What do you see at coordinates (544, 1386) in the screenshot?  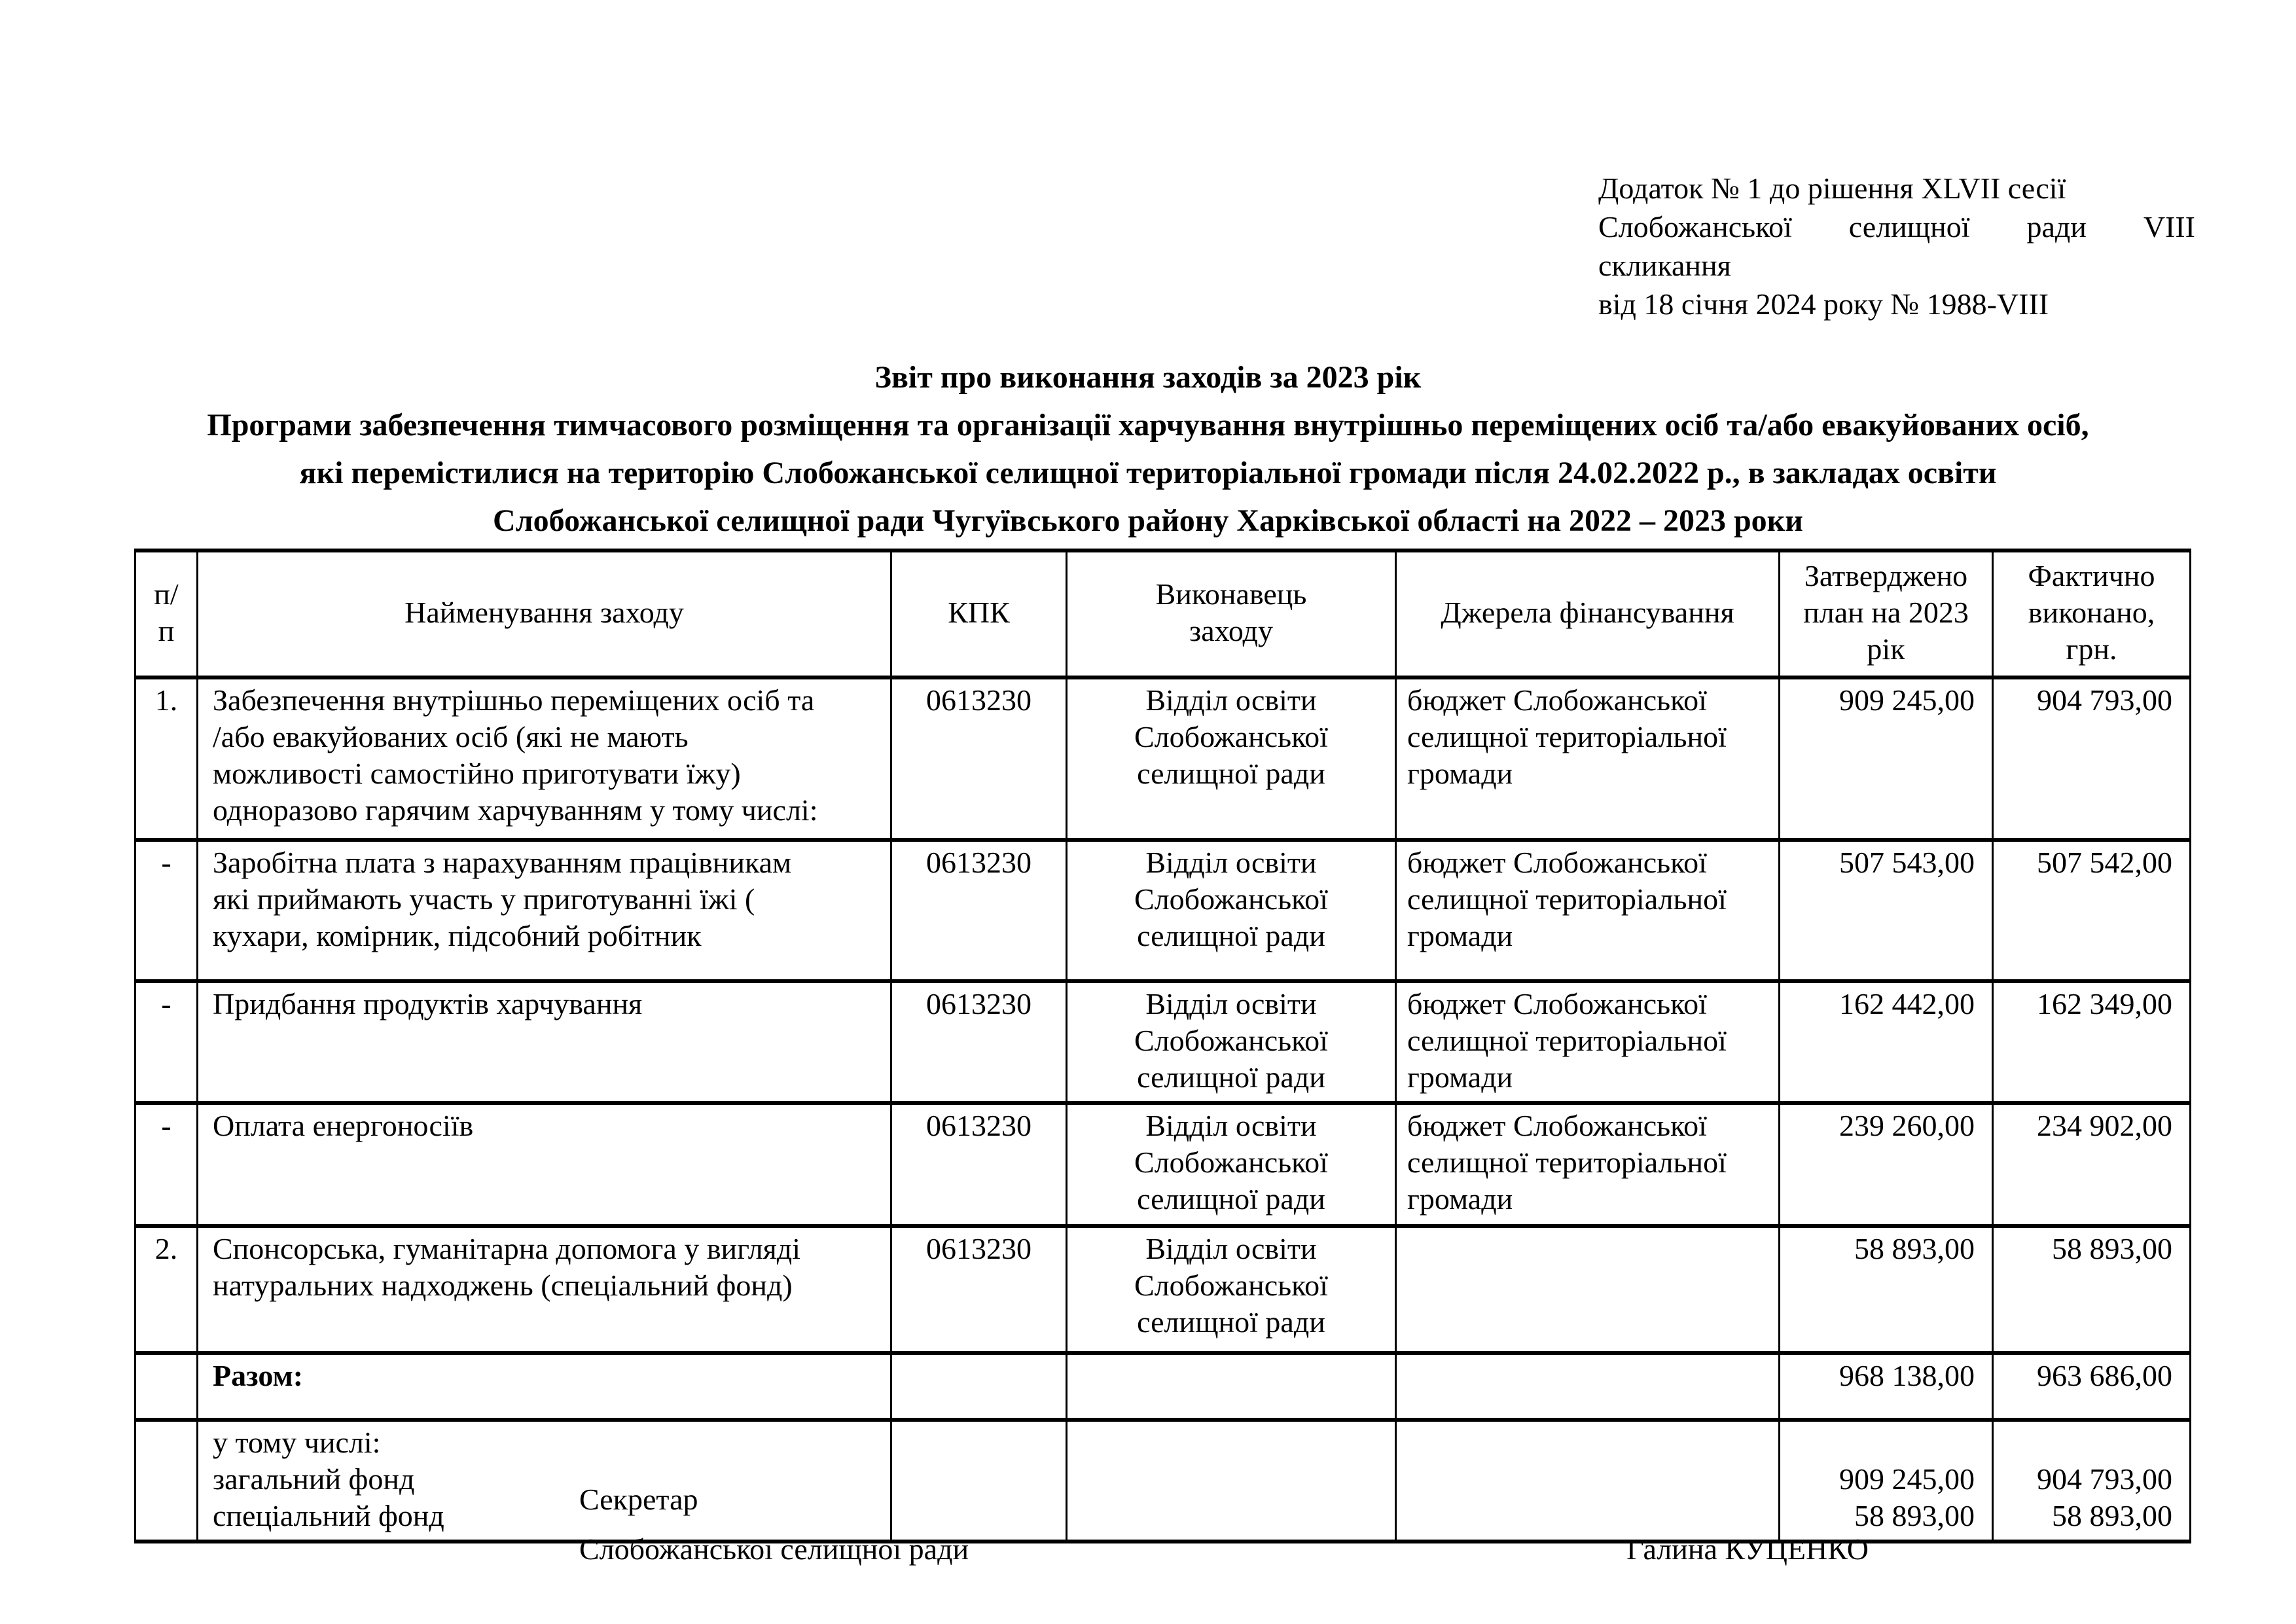 I see `total-label-cell: Разом:` at bounding box center [544, 1386].